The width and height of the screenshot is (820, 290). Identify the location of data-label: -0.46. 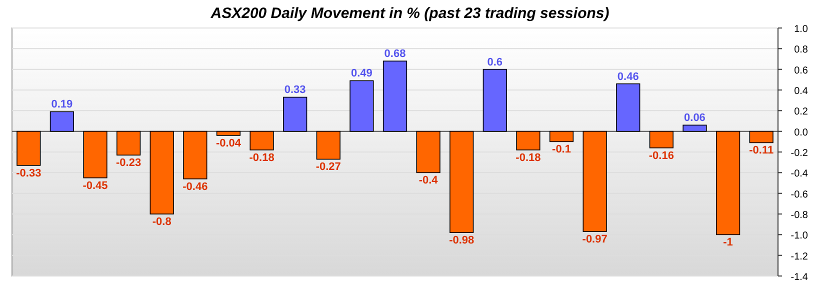
(195, 186).